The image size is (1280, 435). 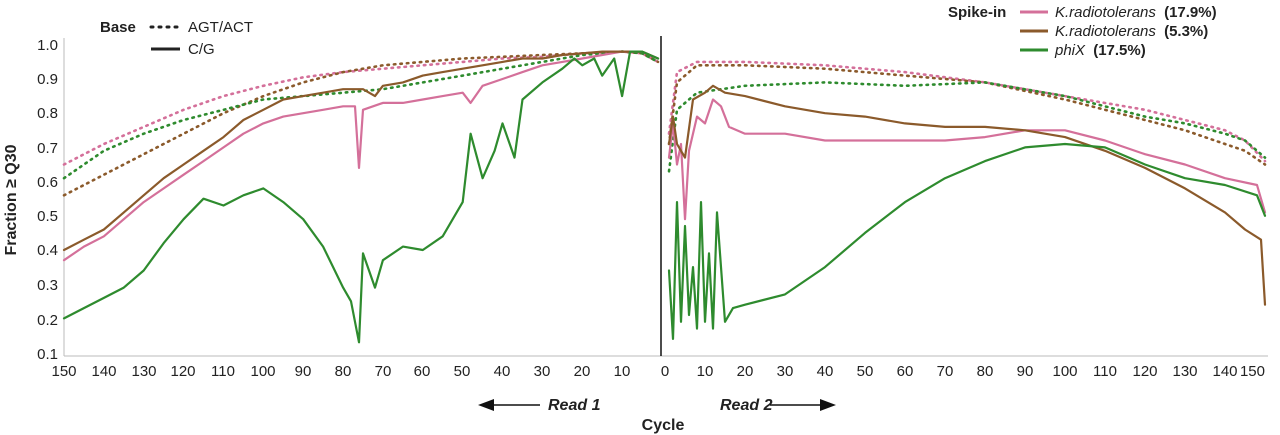 What do you see at coordinates (663, 425) in the screenshot?
I see `x-axis-label: Cycle` at bounding box center [663, 425].